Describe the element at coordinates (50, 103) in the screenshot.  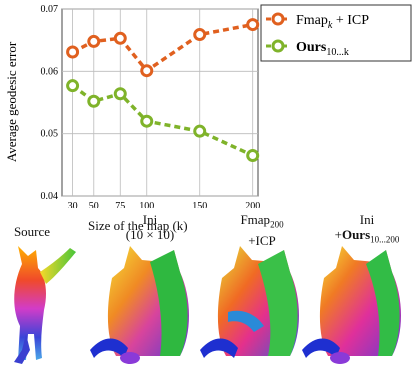
I see `y-axis: 0.04 0.05 0.06 0.07` at that location.